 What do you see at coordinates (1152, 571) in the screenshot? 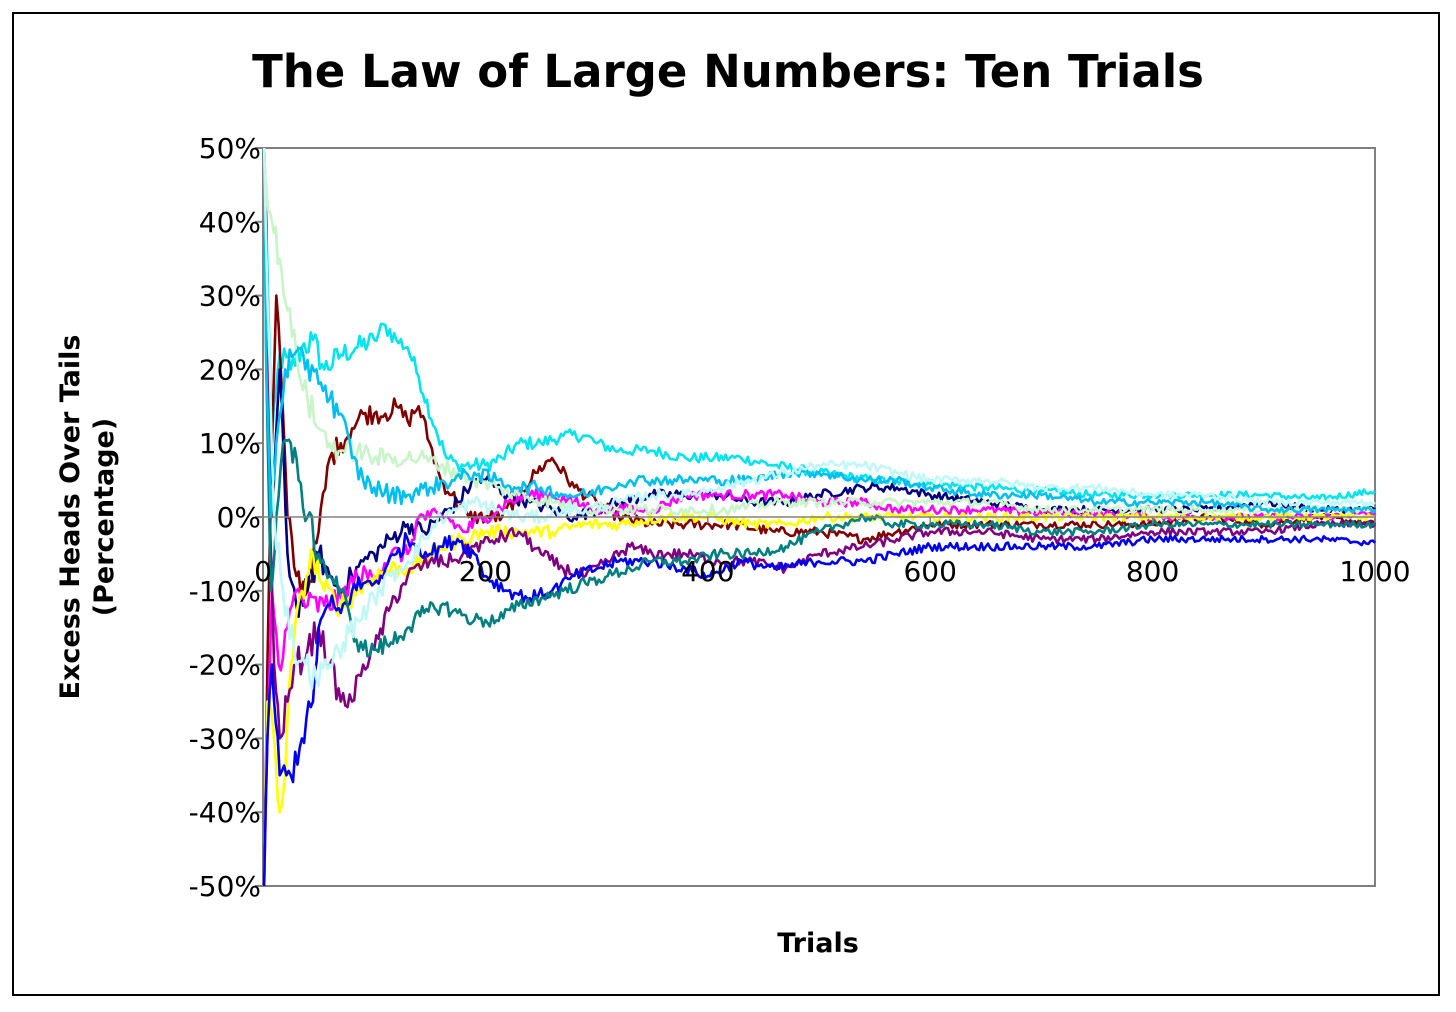
I see `x-tick-label: 800` at bounding box center [1152, 571].